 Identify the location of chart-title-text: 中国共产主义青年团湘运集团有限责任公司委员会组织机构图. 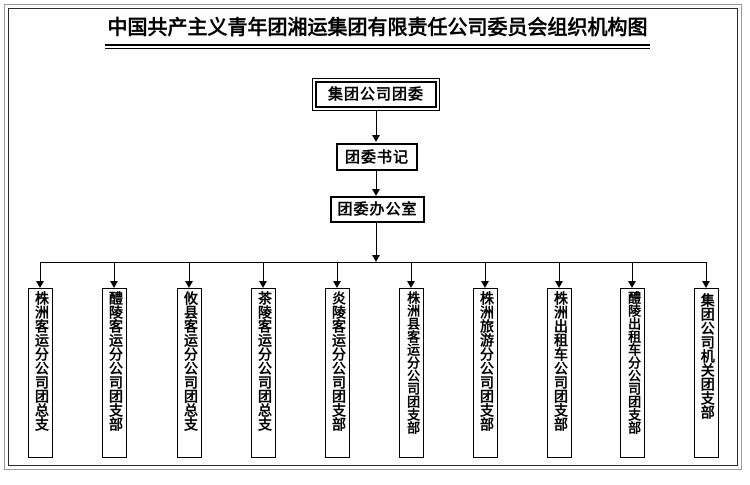
(377, 27).